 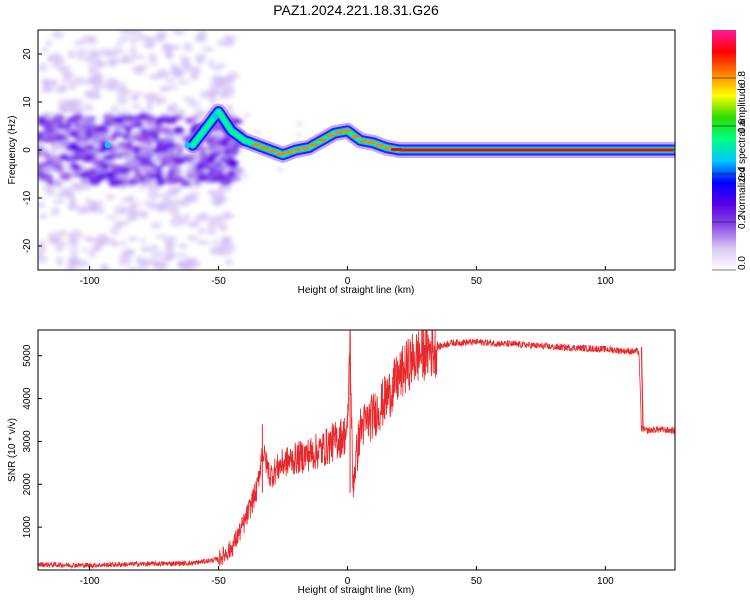 I want to click on colorbar-tick-label: 0.6, so click(x=742, y=126).